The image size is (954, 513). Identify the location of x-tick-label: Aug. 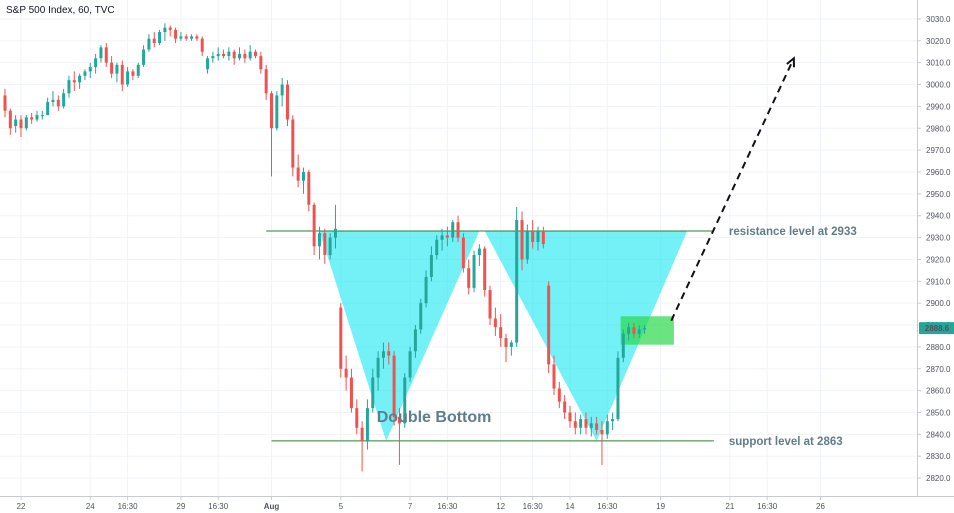
(272, 506).